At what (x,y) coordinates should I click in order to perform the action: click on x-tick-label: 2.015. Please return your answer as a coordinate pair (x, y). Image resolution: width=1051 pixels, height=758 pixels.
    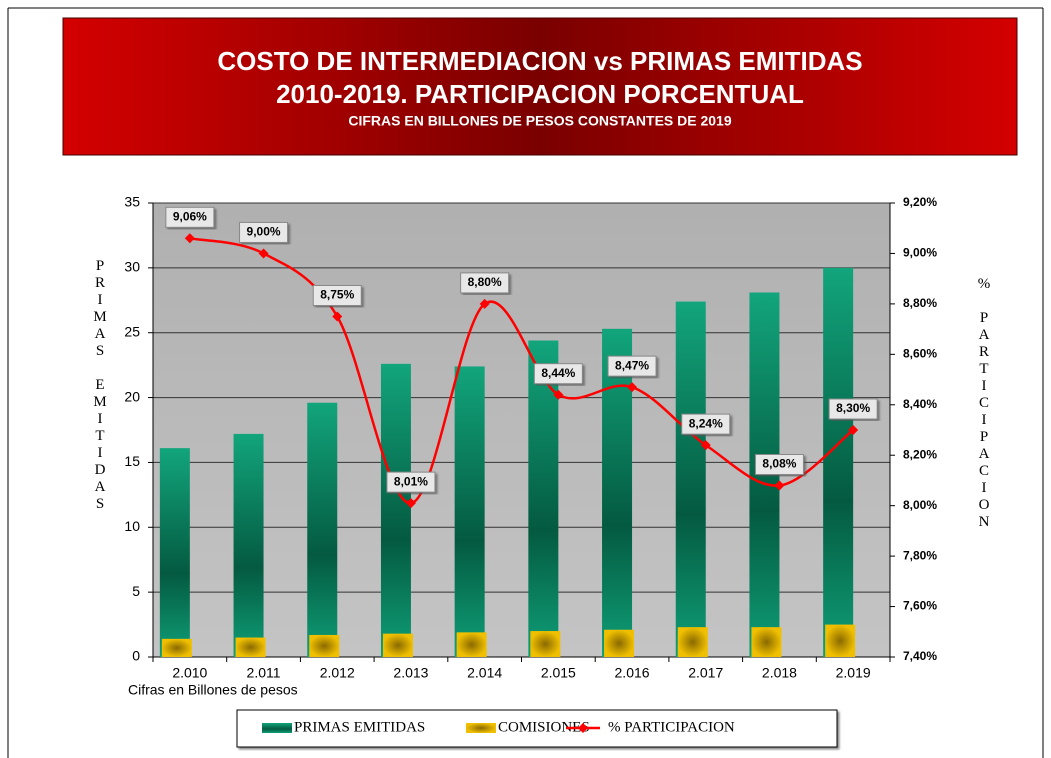
    Looking at the image, I should click on (558, 673).